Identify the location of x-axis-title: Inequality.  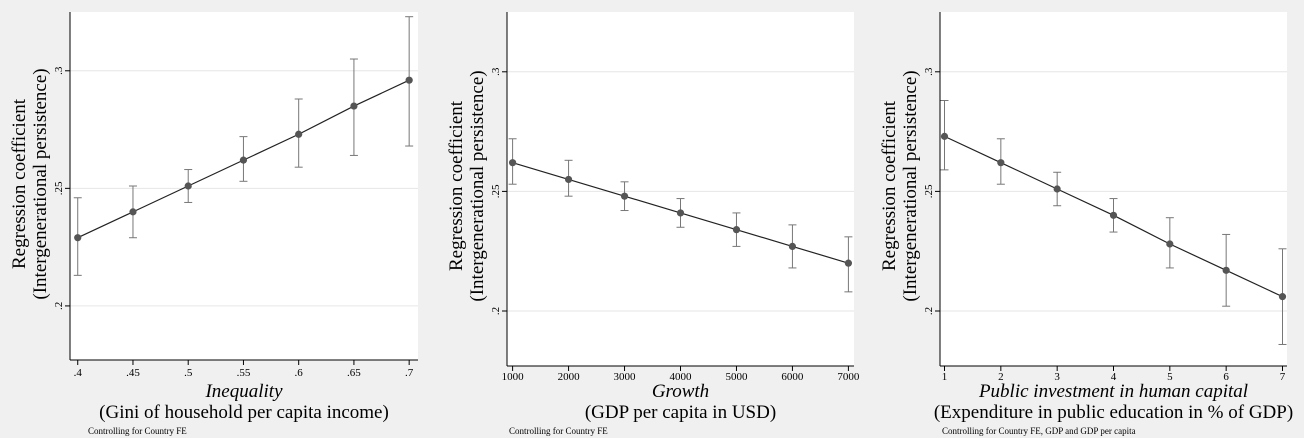
(243, 391).